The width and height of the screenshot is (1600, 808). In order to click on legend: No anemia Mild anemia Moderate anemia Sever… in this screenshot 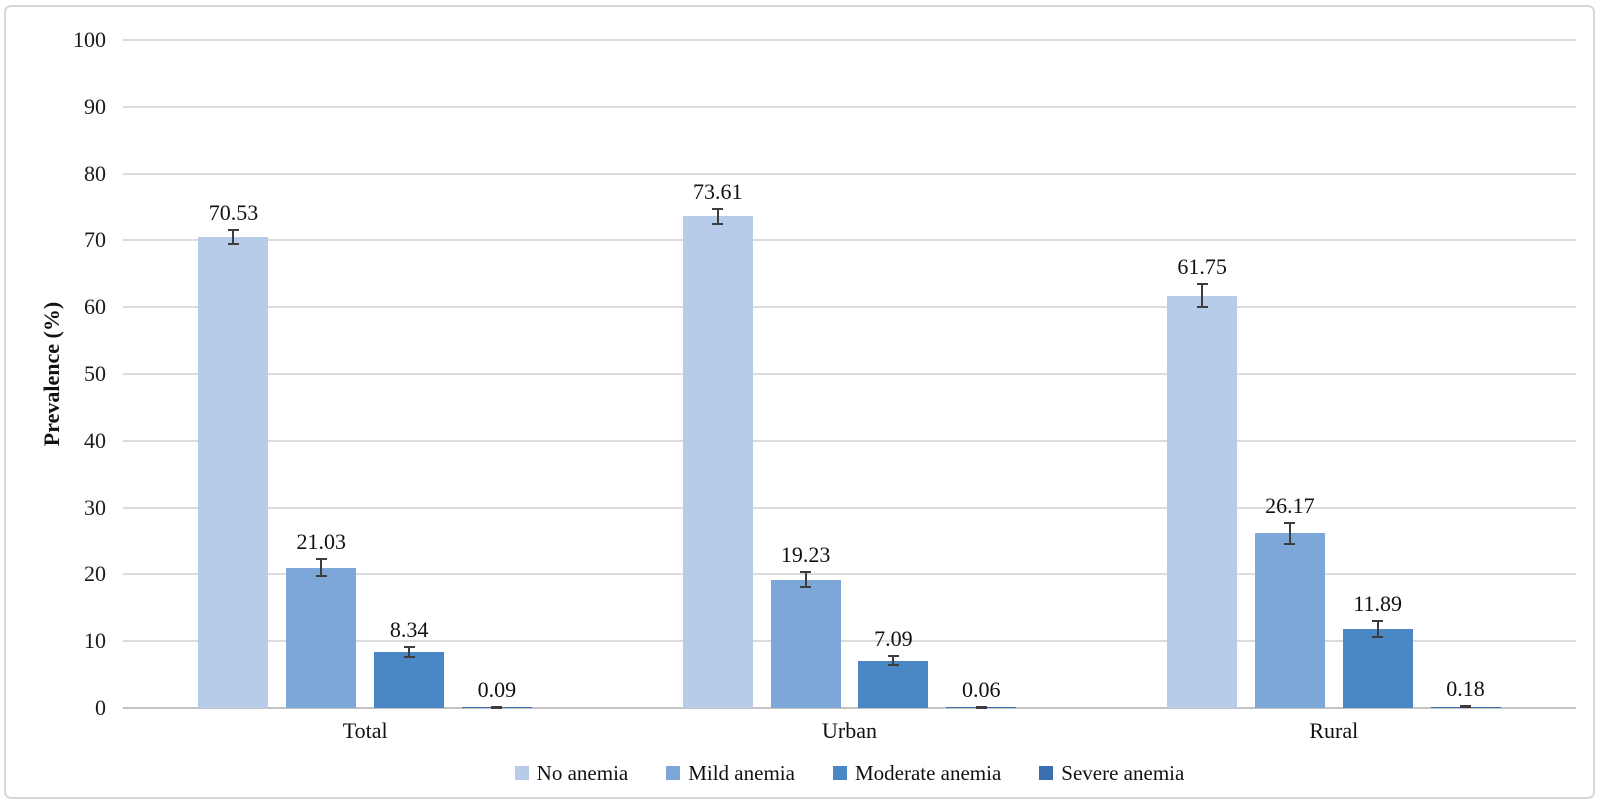, I will do `click(849, 773)`.